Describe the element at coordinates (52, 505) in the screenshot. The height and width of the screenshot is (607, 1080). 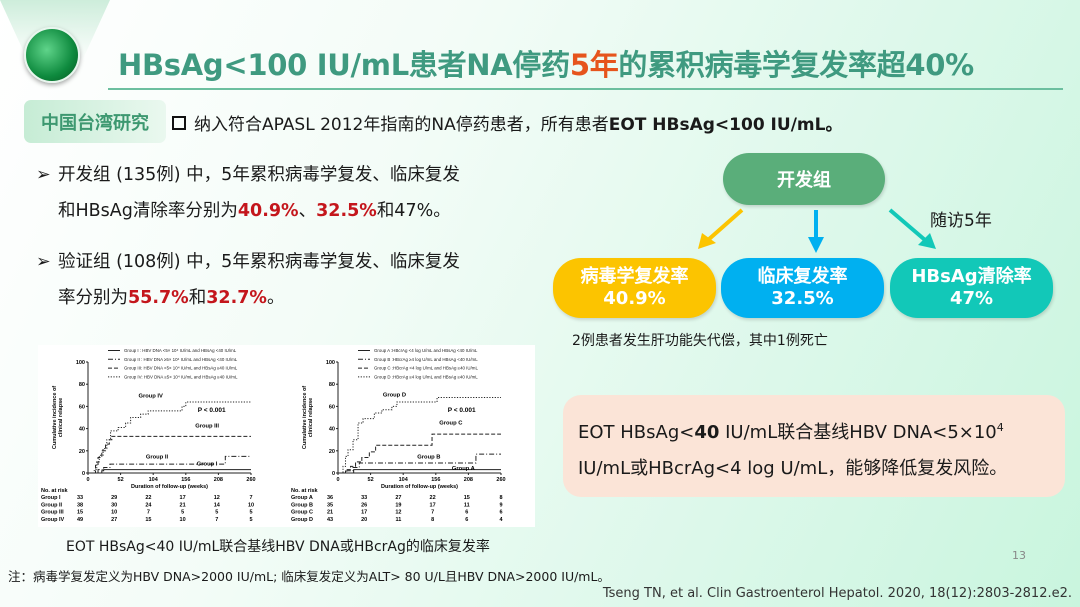
I see `risk-row-label: Group II` at that location.